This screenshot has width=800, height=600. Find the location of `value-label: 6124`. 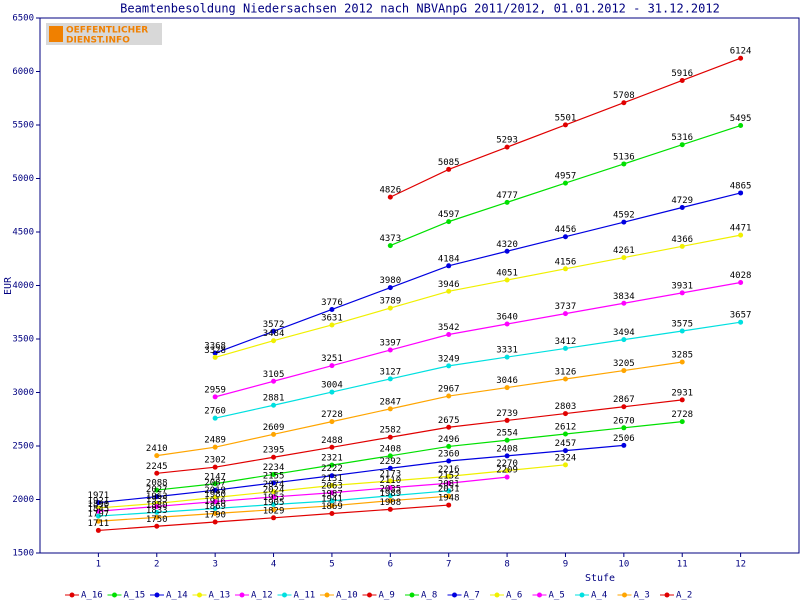

value-label: 6124 is located at coordinates (741, 52).